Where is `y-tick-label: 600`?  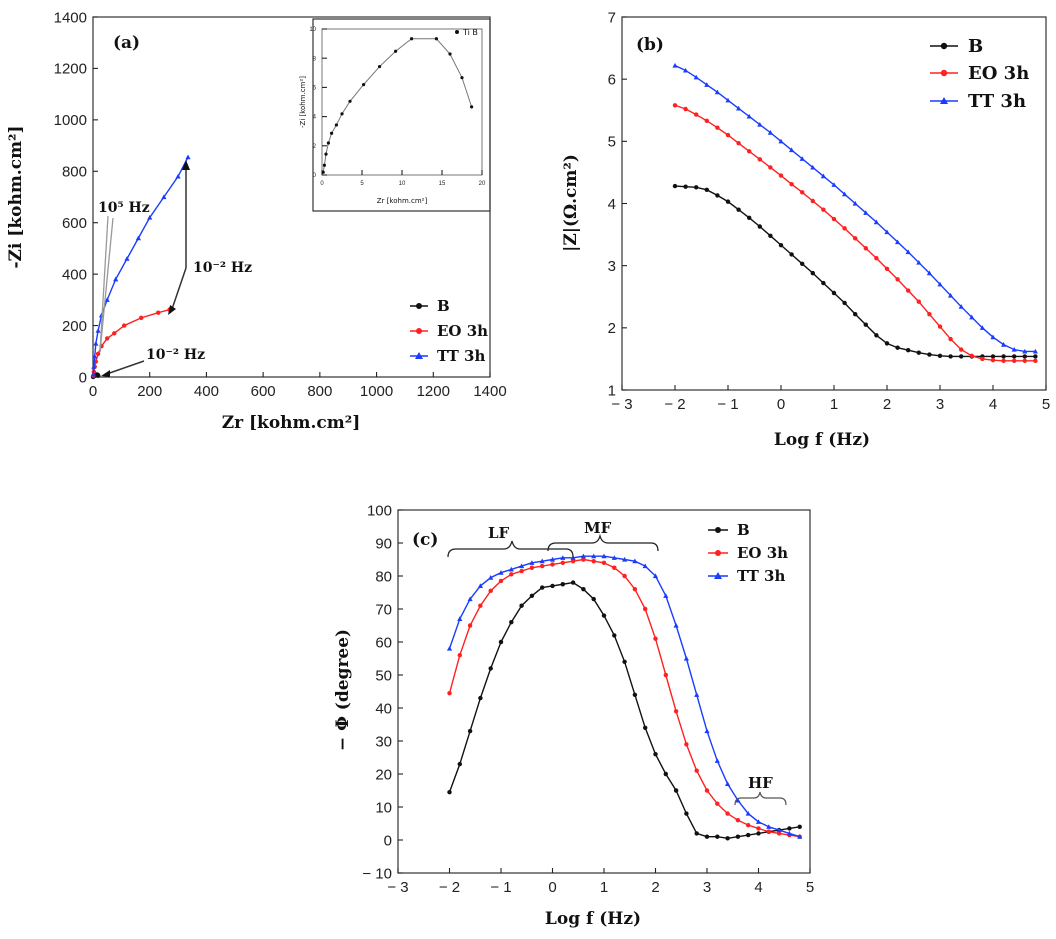
y-tick-label: 600 is located at coordinates (74, 223).